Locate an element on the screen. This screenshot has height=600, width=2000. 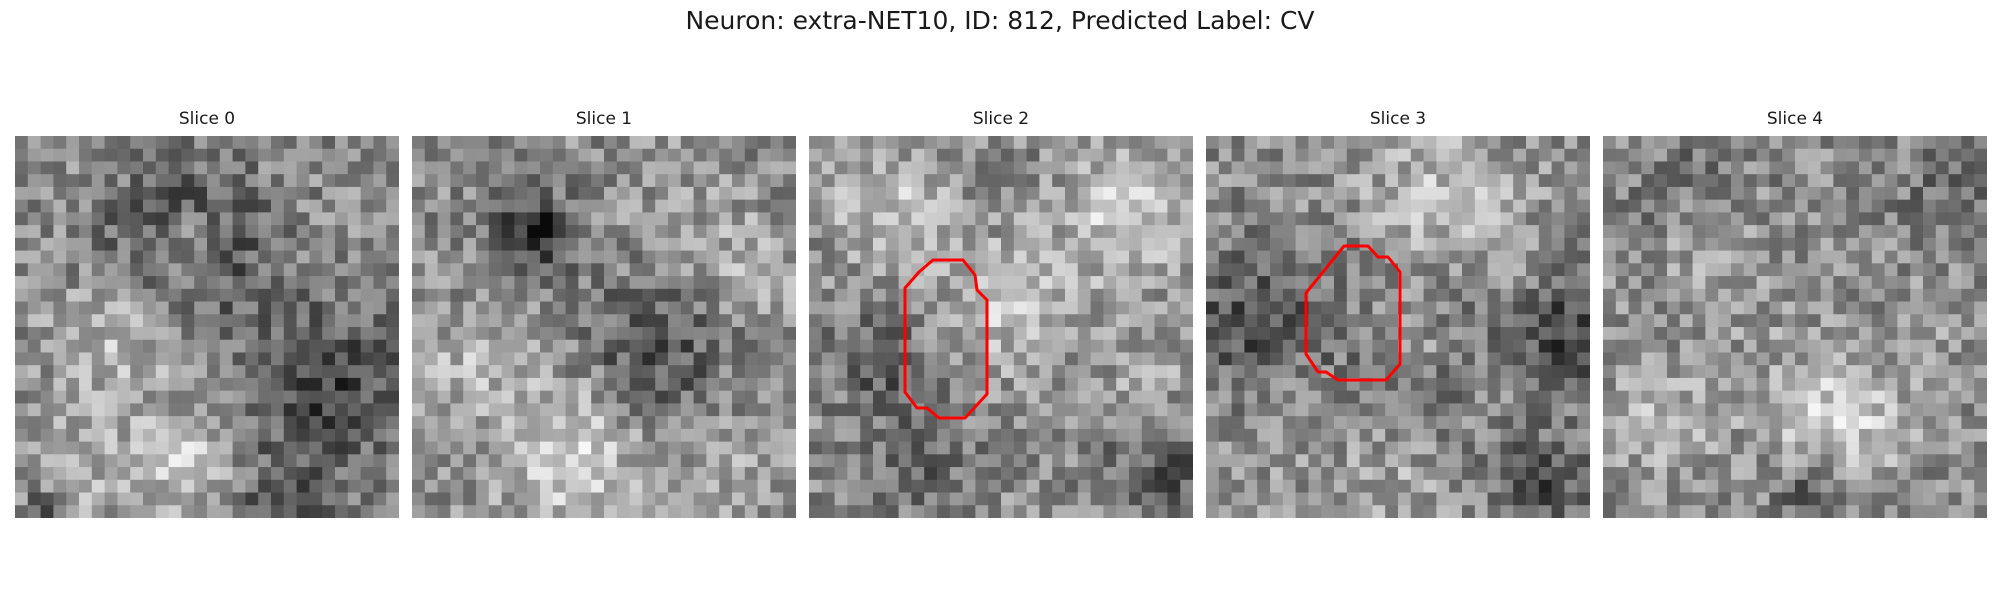
slice-panel-4: Slice 4 is located at coordinates (1795, 313).